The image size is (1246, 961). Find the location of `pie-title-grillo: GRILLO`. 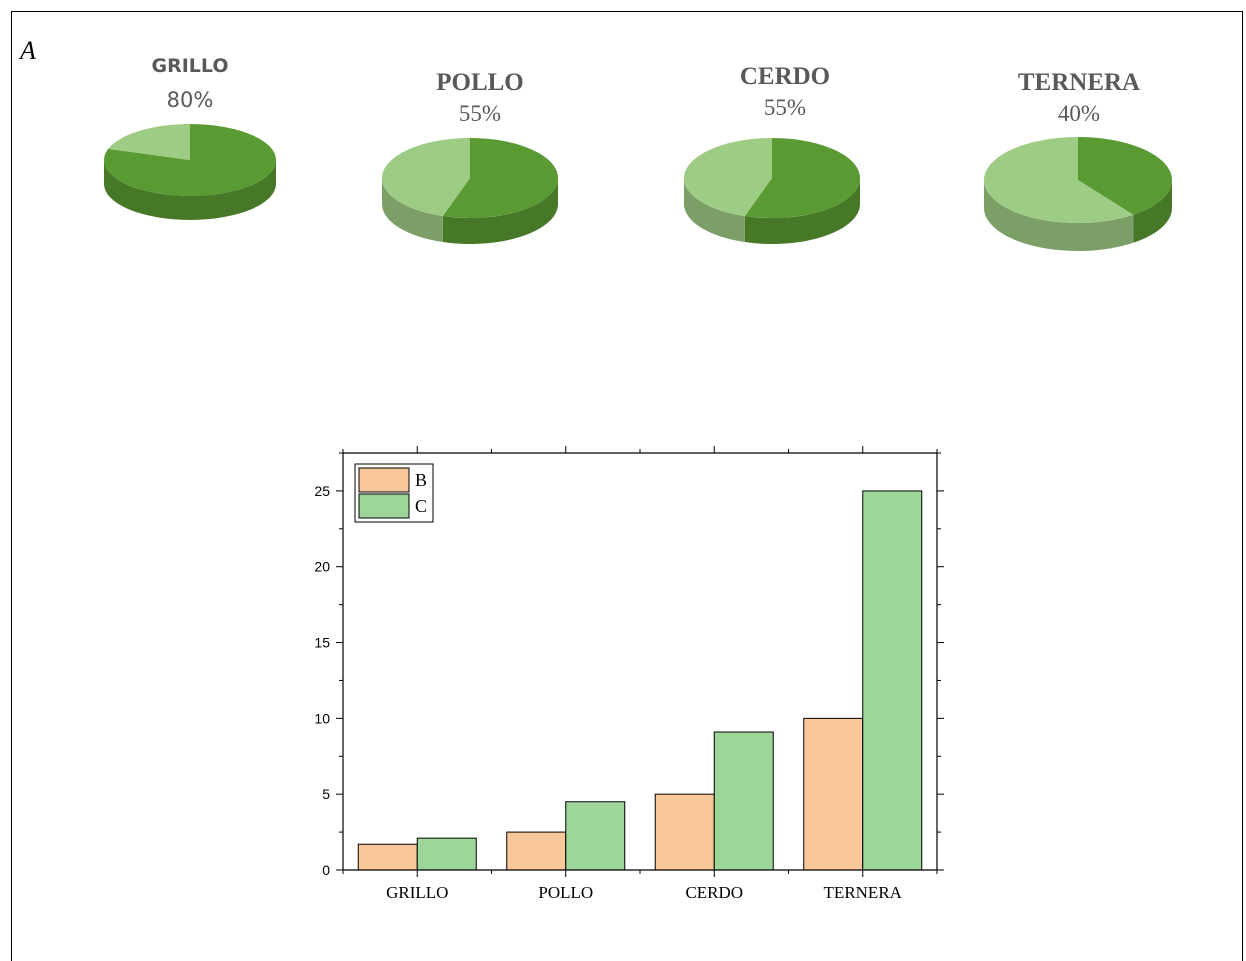

pie-title-grillo: GRILLO is located at coordinates (190, 66).